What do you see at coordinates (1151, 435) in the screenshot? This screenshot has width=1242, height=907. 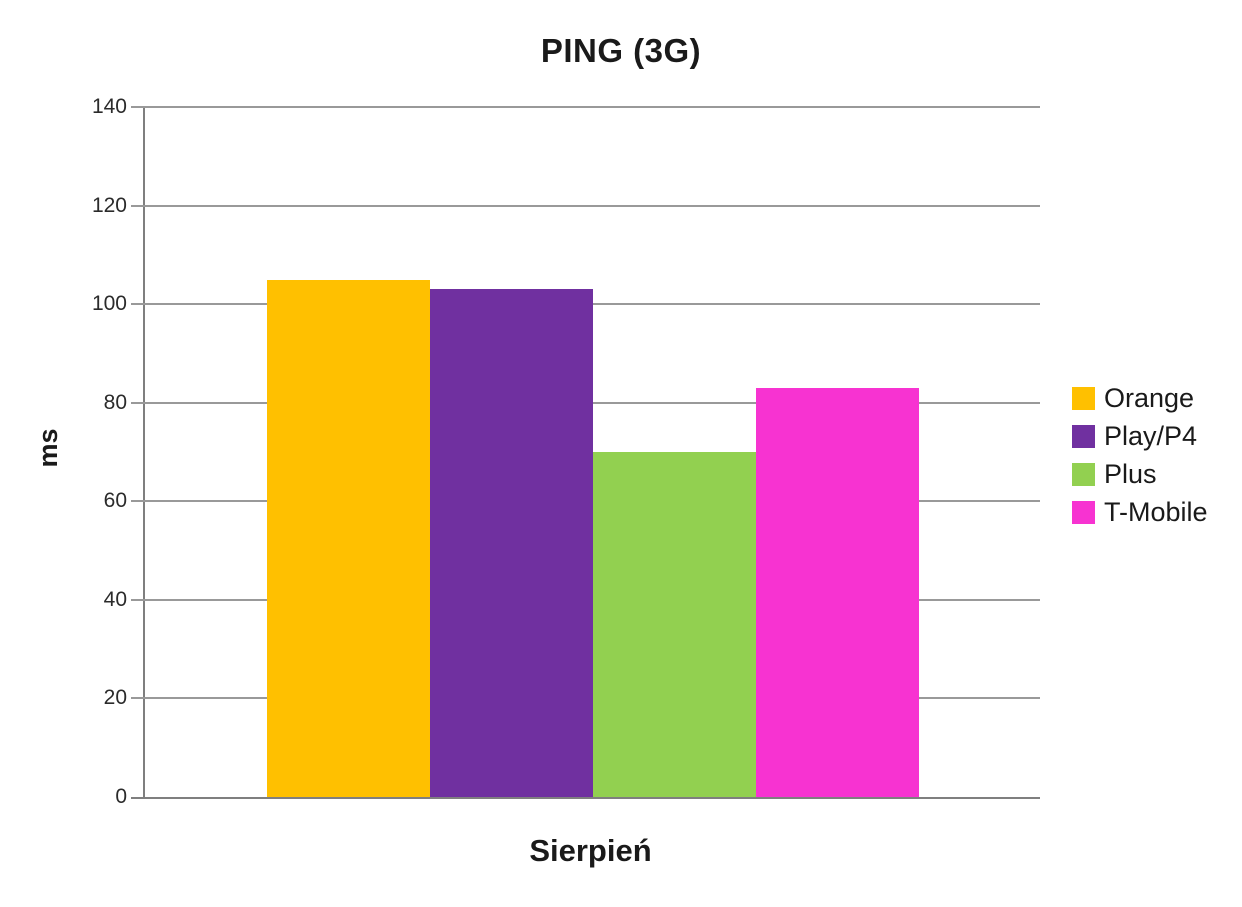 I see `legend-label-play-p4: Play/P4` at bounding box center [1151, 435].